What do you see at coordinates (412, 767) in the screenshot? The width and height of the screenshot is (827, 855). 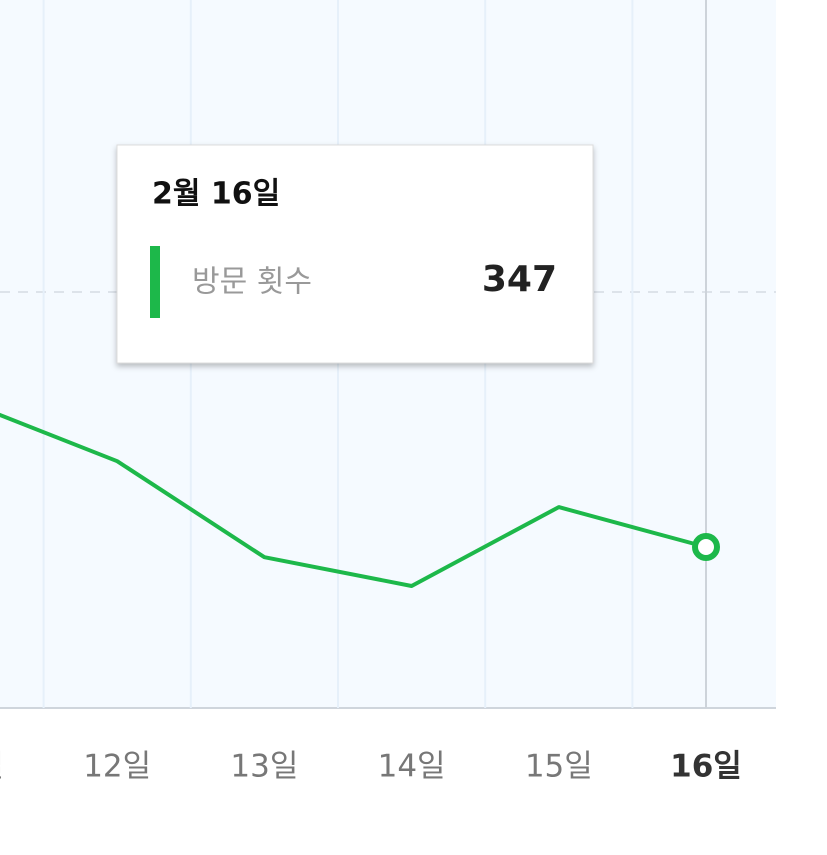 I see `x-tick-label: 14일` at bounding box center [412, 767].